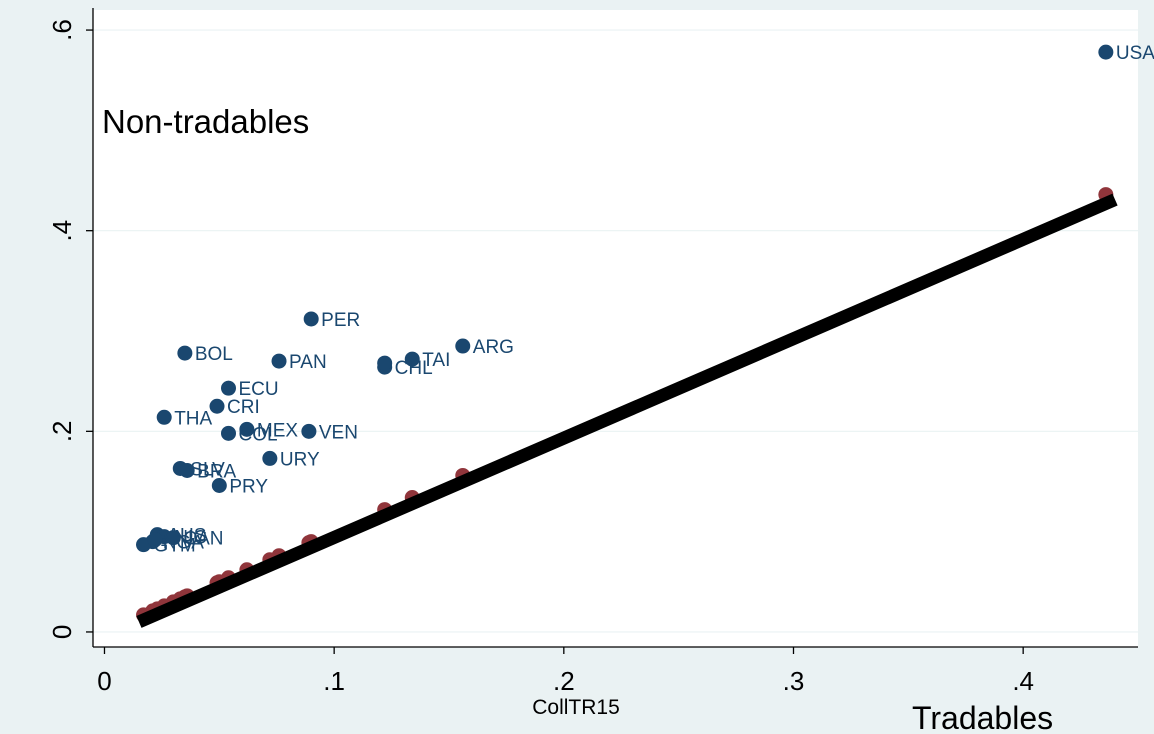 The image size is (1154, 734). I want to click on point-label-pry: PRY, so click(248, 486).